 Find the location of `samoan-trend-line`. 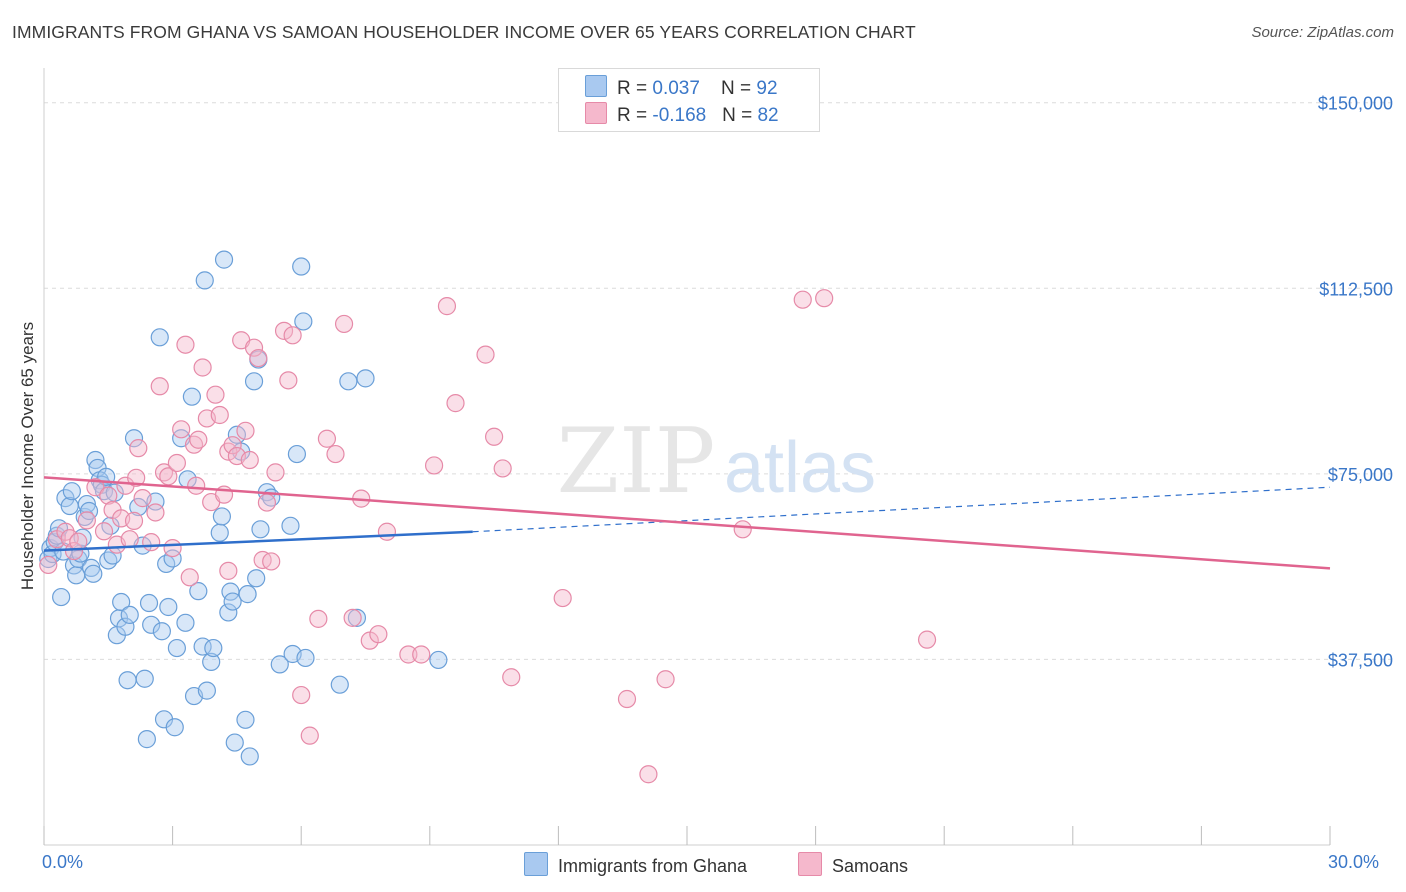

samoan-trend-line is located at coordinates (687, 523).